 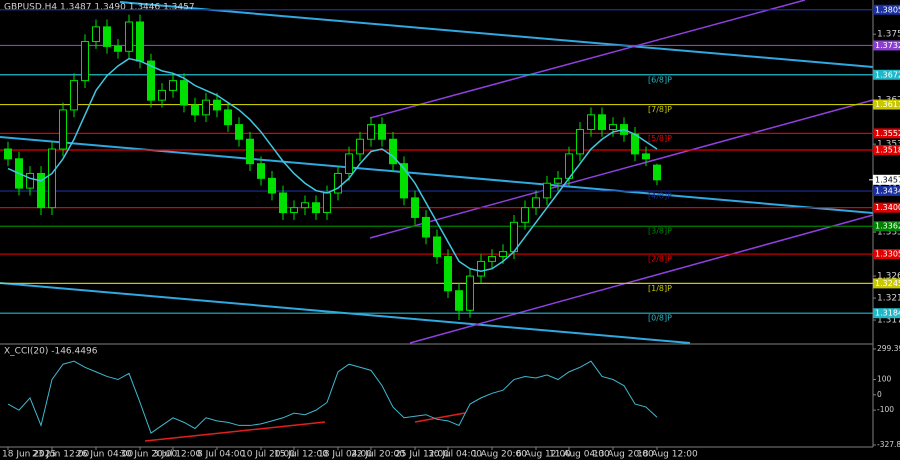 I want to click on level-price-label: 1.3611, so click(x=887, y=104).